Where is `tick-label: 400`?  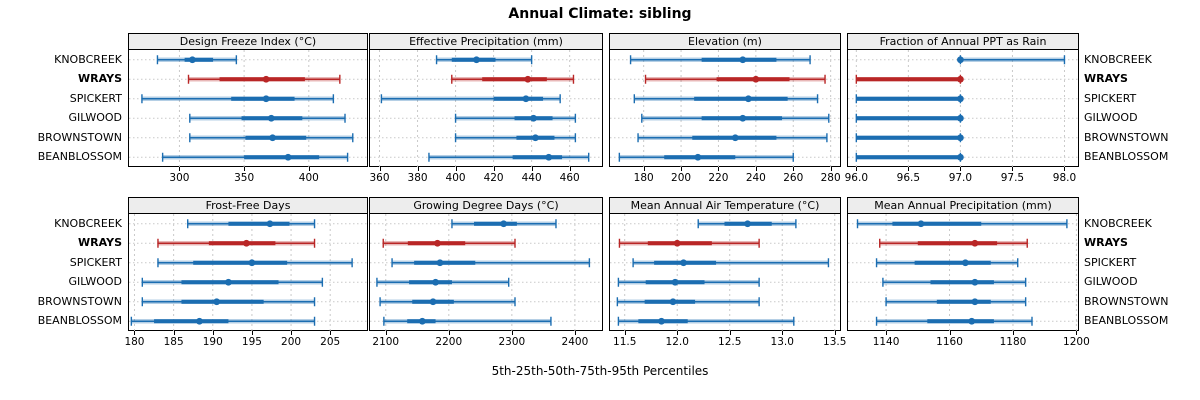
tick-label: 400 is located at coordinates (308, 178).